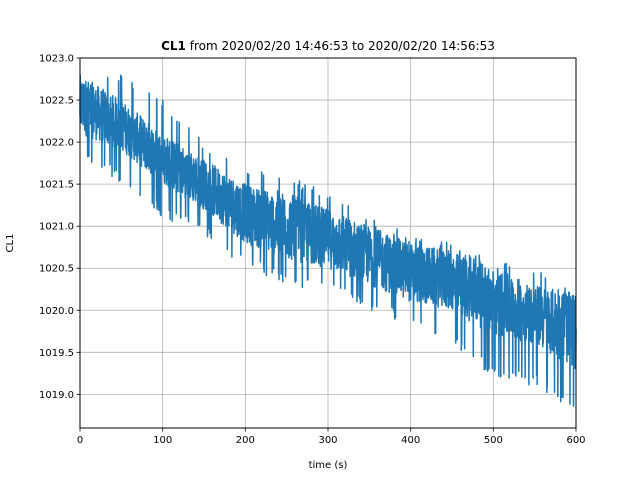  Describe the element at coordinates (327, 440) in the screenshot. I see `x-tick-label: 300` at that location.